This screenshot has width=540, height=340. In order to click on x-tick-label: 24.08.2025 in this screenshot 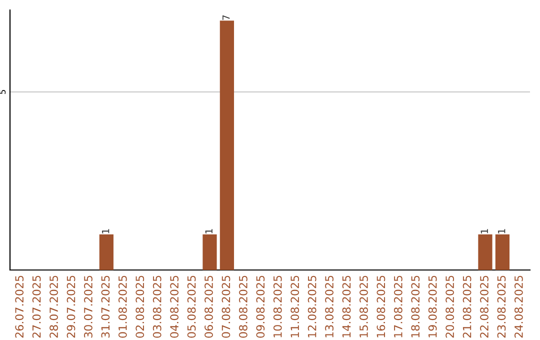, I will do `click(518, 307)`.